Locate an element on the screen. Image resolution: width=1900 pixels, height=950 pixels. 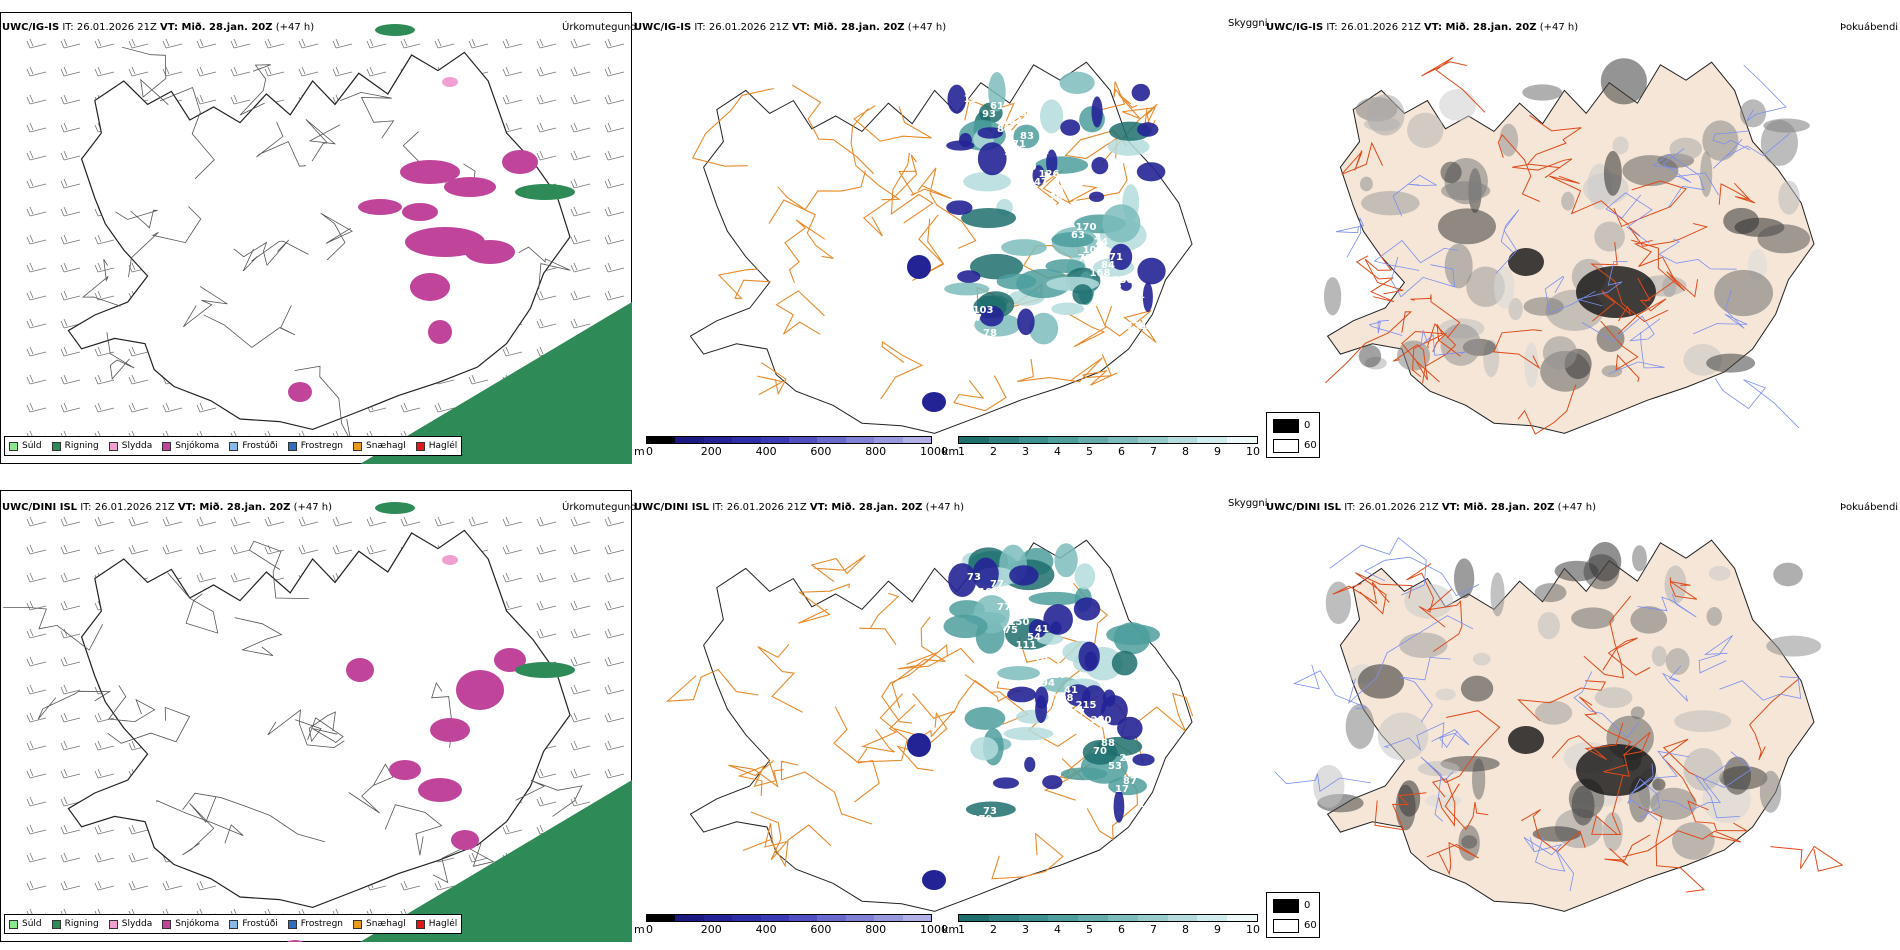
visibility-value-label: 84 is located at coordinates (1108, 265).